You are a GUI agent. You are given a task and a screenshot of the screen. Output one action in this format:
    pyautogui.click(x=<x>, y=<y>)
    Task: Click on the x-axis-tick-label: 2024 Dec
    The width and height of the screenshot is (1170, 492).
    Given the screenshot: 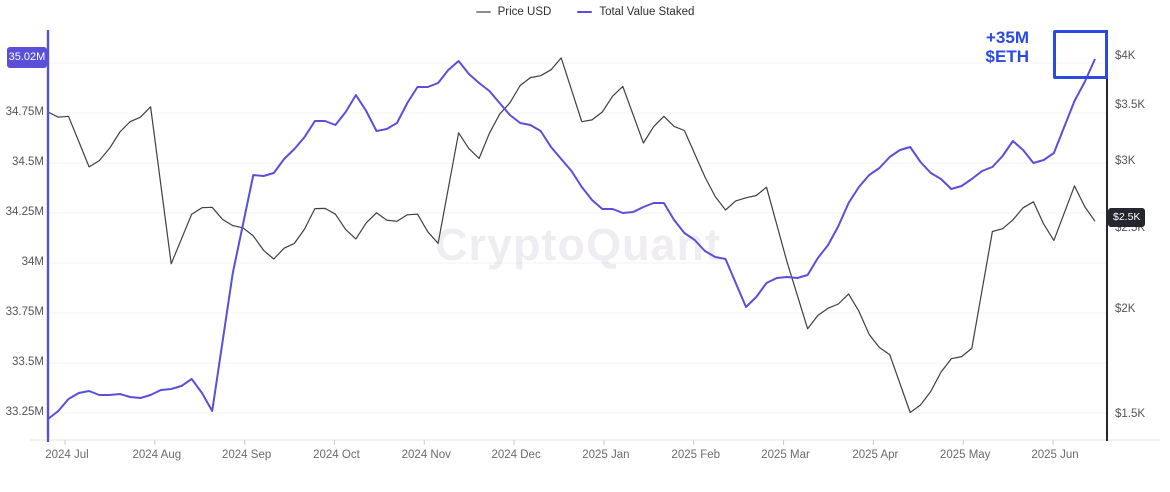 What is the action you would take?
    pyautogui.click(x=516, y=455)
    